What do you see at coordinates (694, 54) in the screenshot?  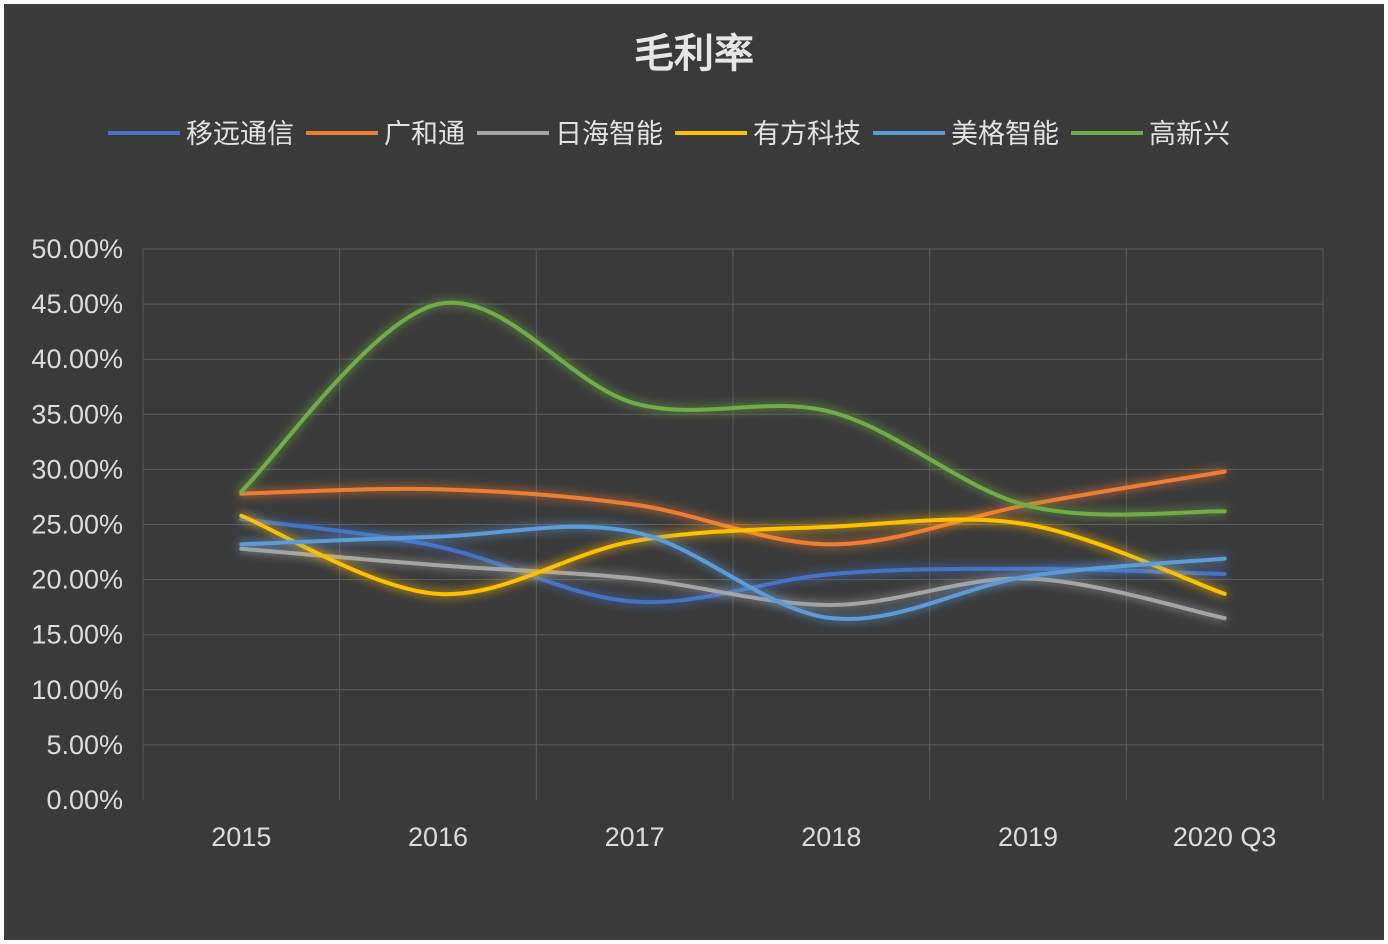 I see `chart-title: 毛利率` at bounding box center [694, 54].